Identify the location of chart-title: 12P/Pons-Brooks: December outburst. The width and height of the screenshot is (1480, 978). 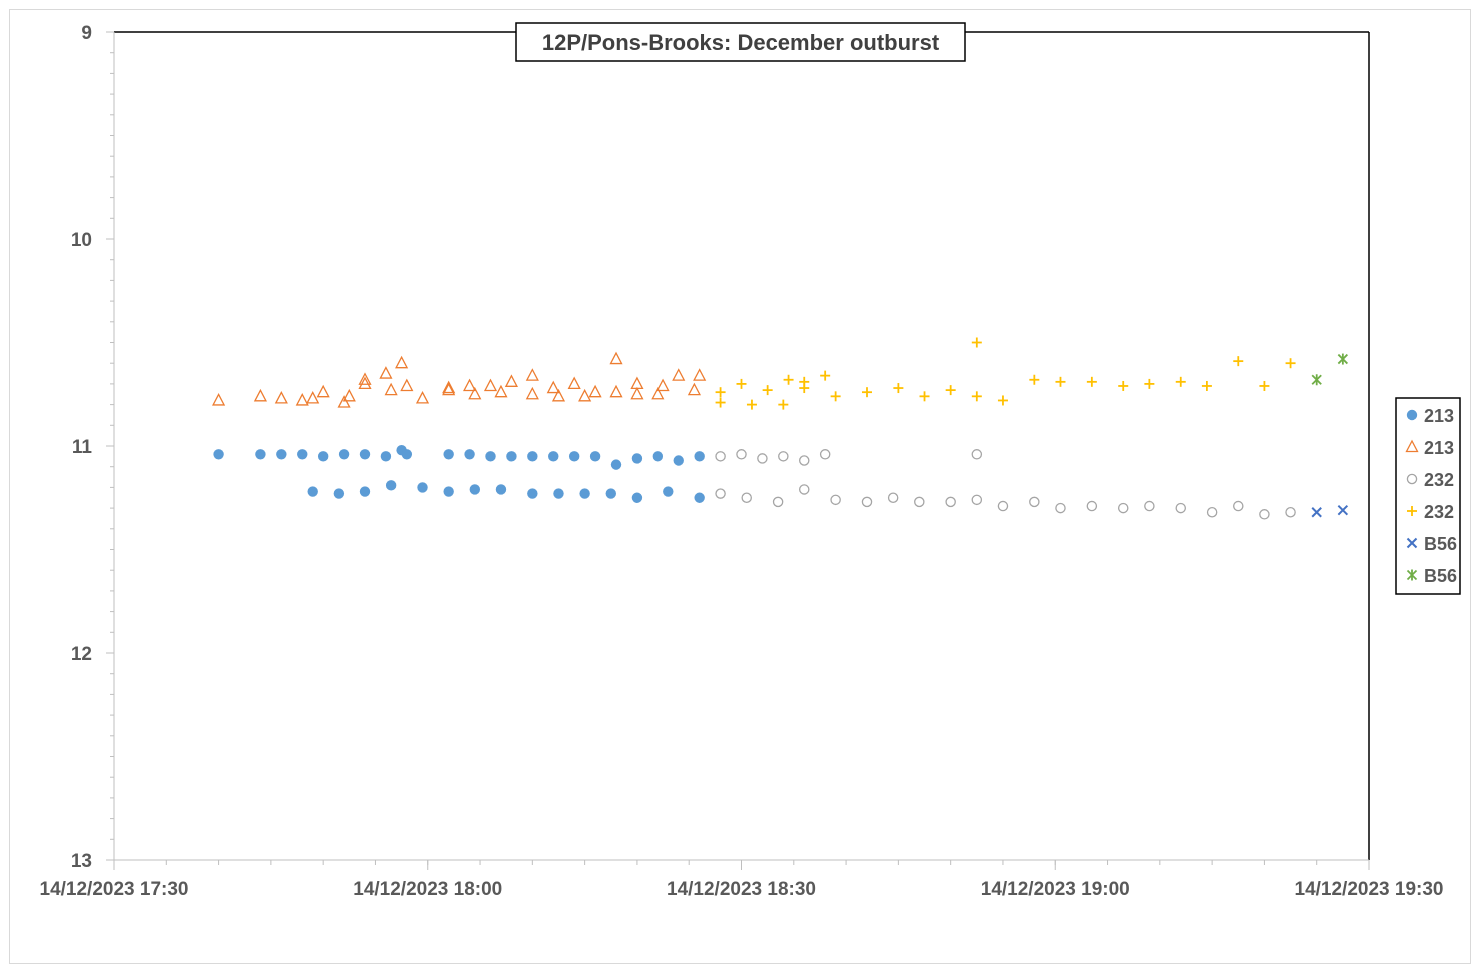
(741, 42).